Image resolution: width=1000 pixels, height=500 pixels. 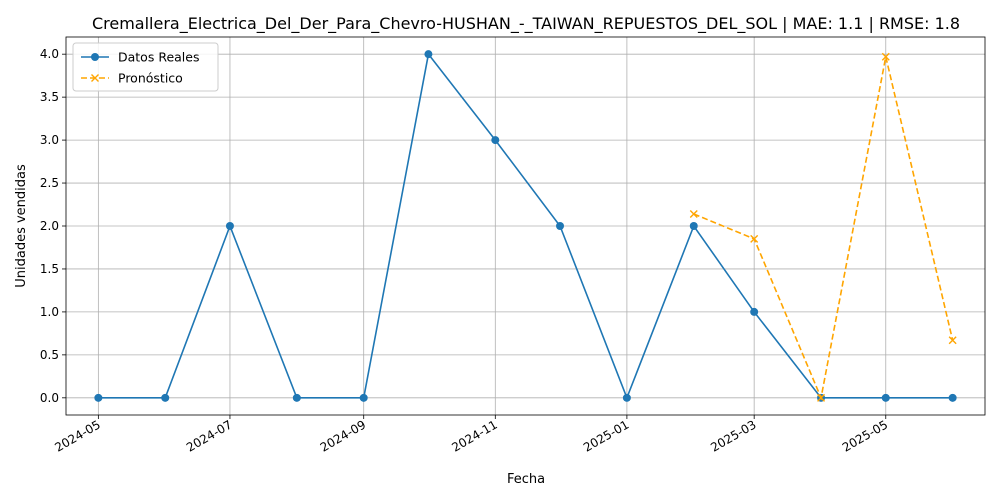 I want to click on y-axis-label: Unidades vendidas, so click(x=21, y=226).